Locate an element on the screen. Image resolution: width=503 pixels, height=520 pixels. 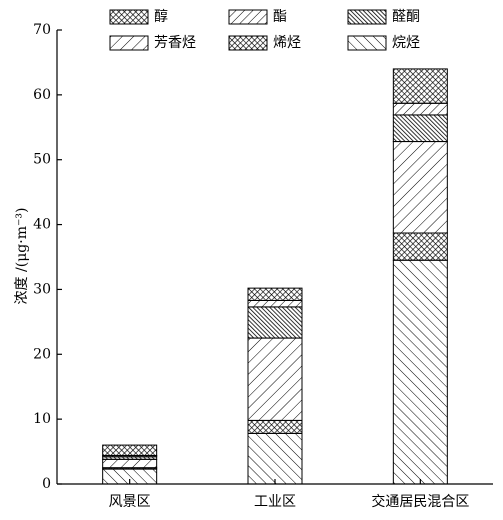
y-tick-label: 40 is located at coordinates (42, 225).